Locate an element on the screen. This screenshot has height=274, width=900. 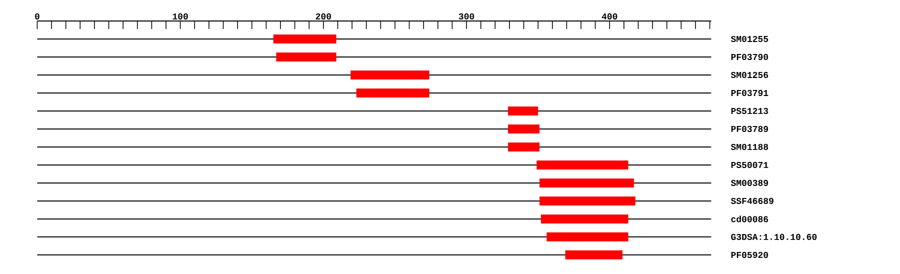
y-tick-label: PF05920 is located at coordinates (749, 255).